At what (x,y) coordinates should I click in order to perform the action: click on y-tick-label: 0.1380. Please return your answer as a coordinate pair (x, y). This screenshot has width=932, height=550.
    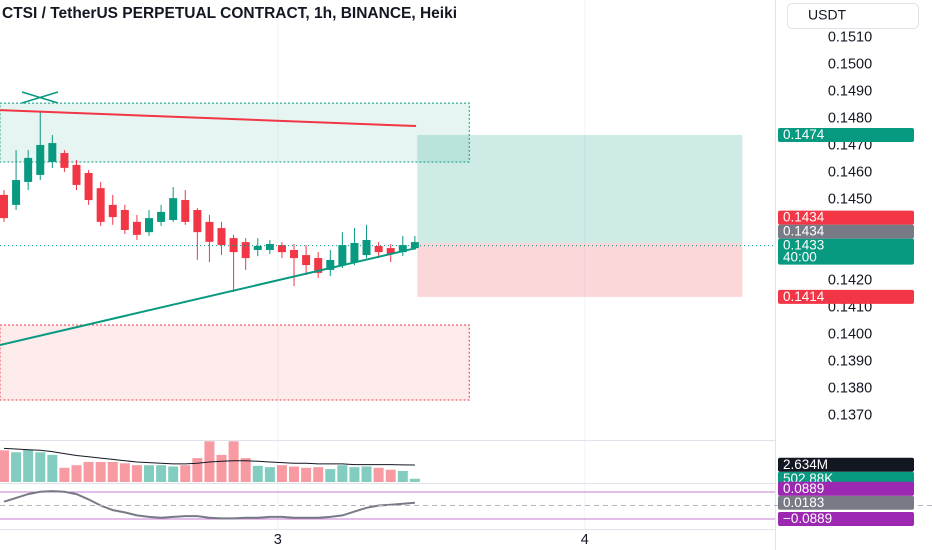
    Looking at the image, I should click on (850, 389).